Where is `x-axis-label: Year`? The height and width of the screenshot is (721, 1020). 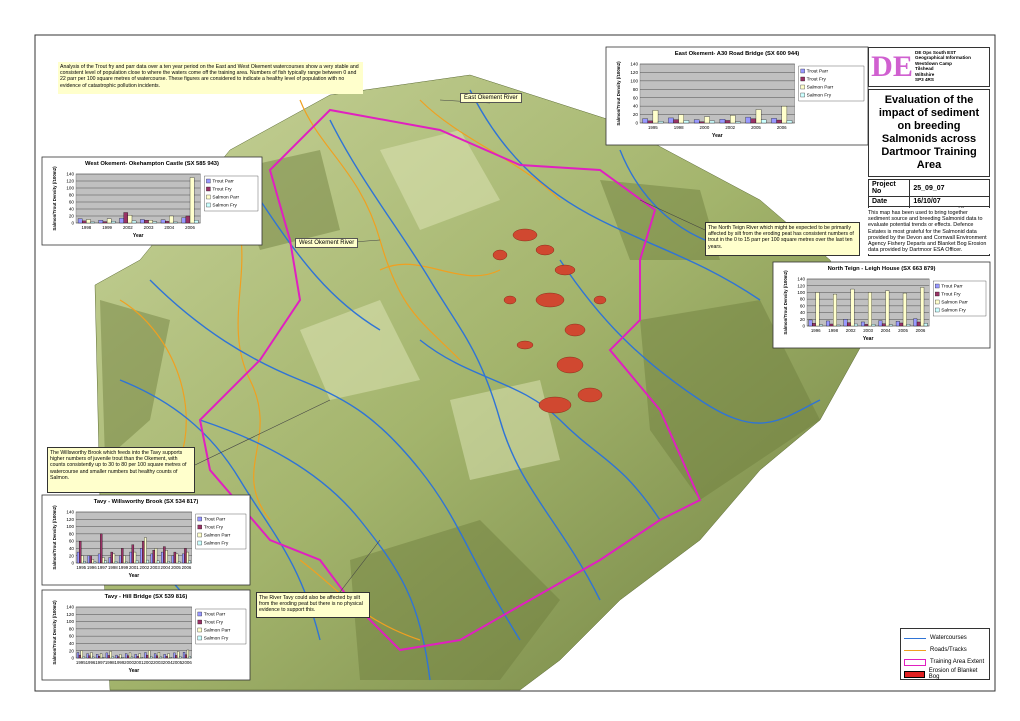
x-axis-label: Year is located at coordinates (717, 136).